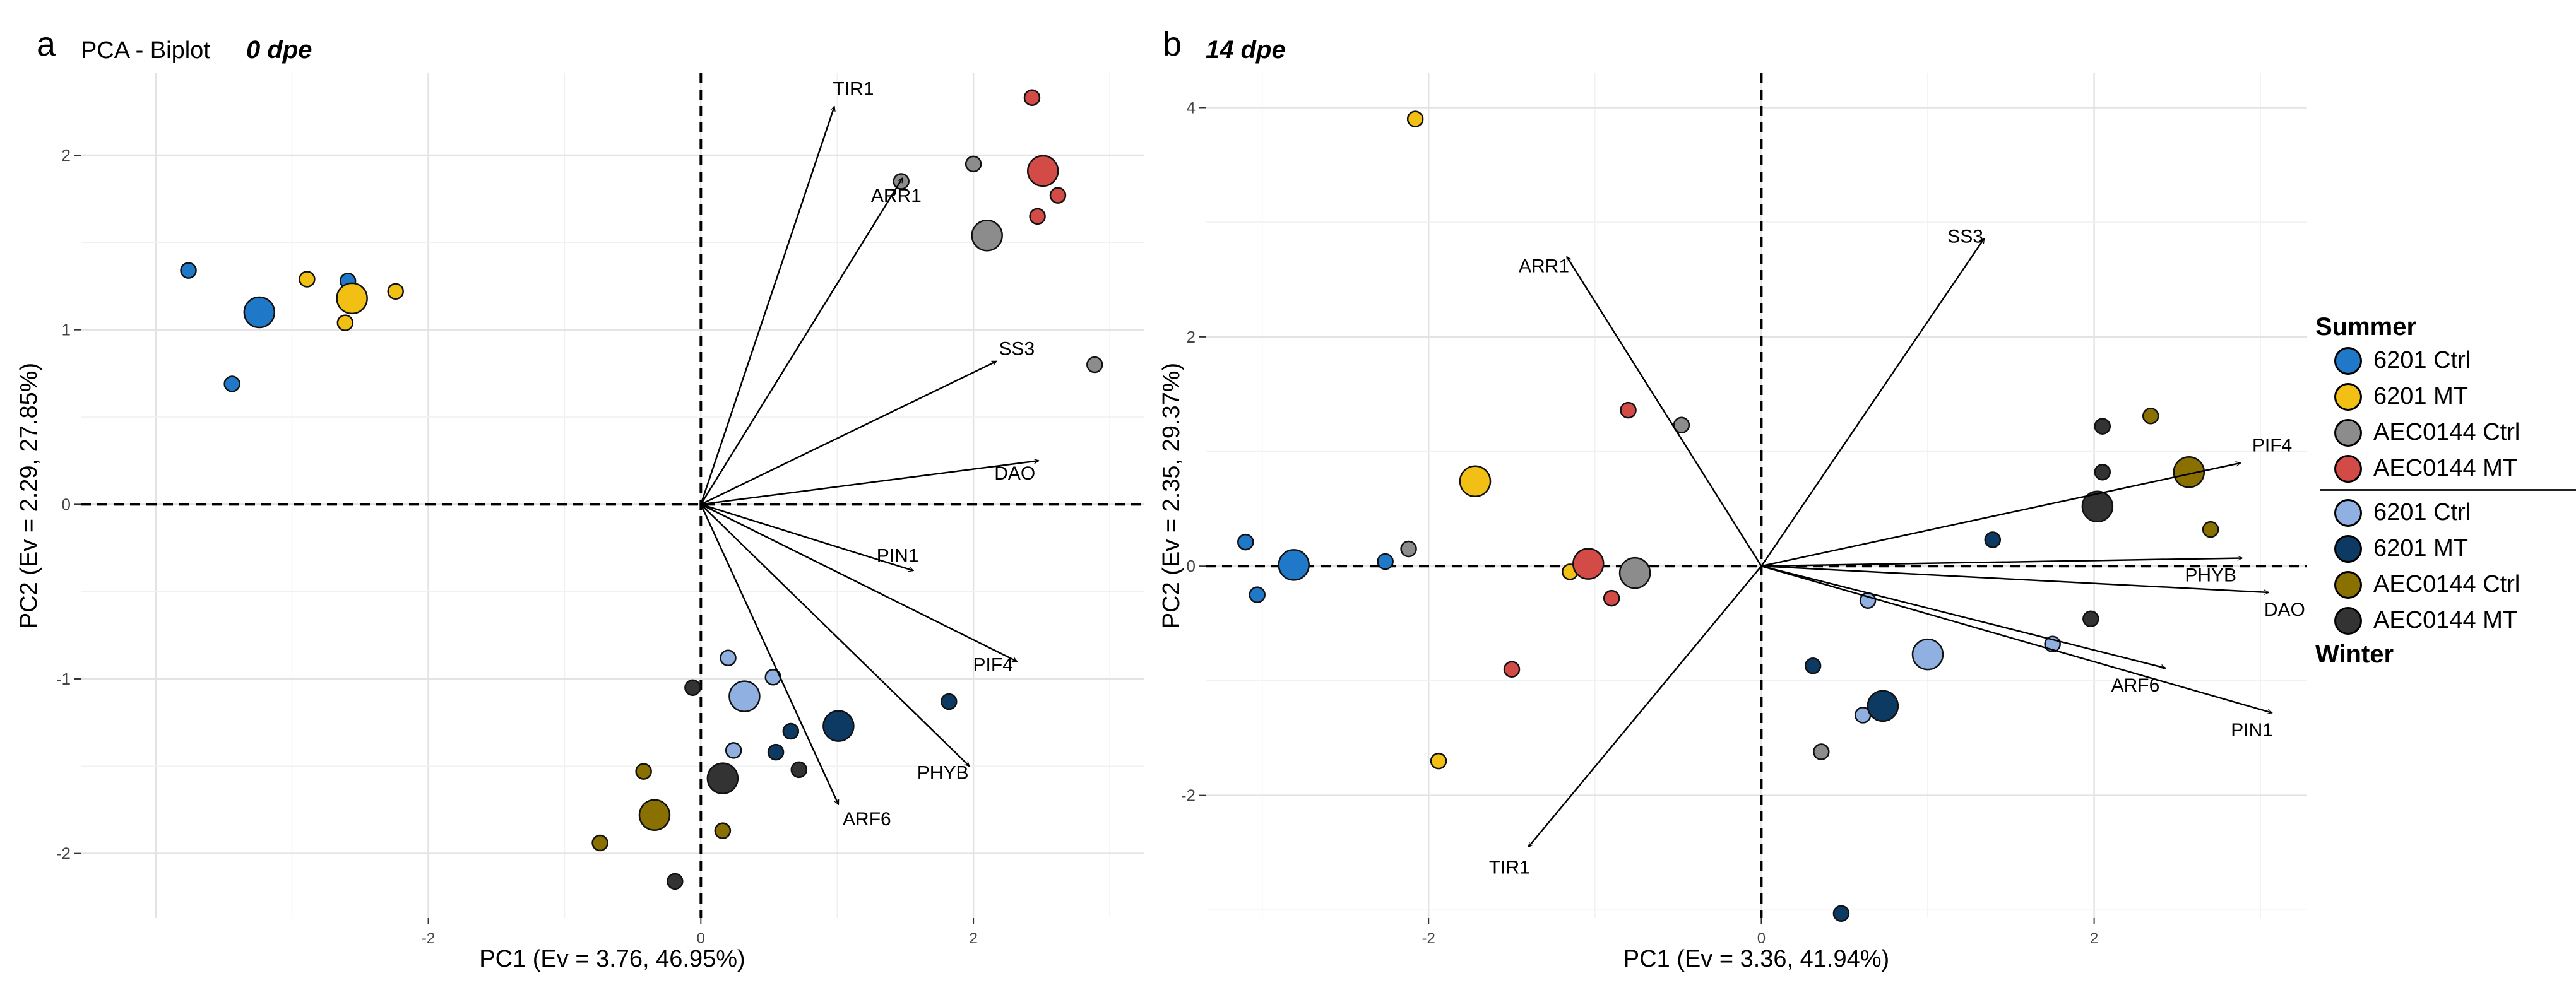 The width and height of the screenshot is (2576, 995). Describe the element at coordinates (867, 819) in the screenshot. I see `loading-label: ARF6` at that location.